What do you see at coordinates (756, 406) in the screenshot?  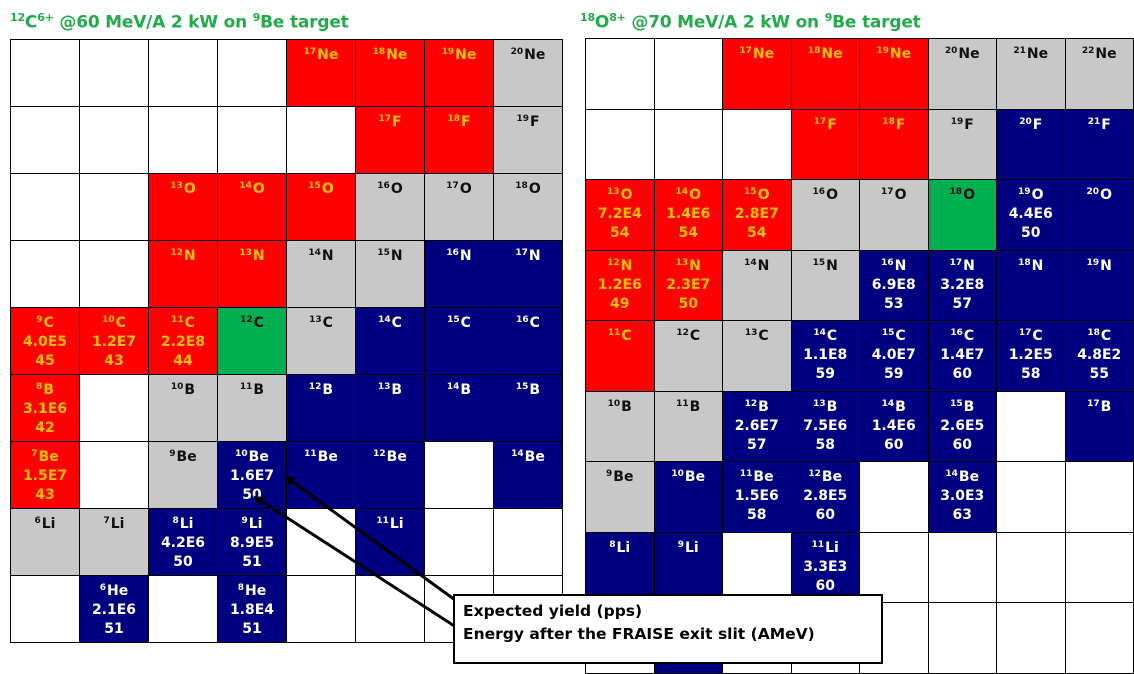 I see `nuclide-label: 12B` at bounding box center [756, 406].